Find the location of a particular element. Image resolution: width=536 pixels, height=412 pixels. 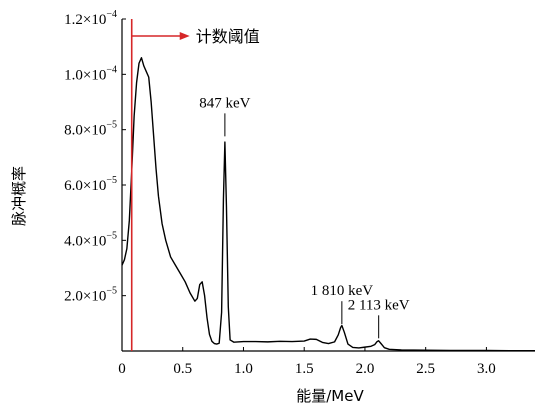

annotation-label: 2 113 keV is located at coordinates (379, 305).